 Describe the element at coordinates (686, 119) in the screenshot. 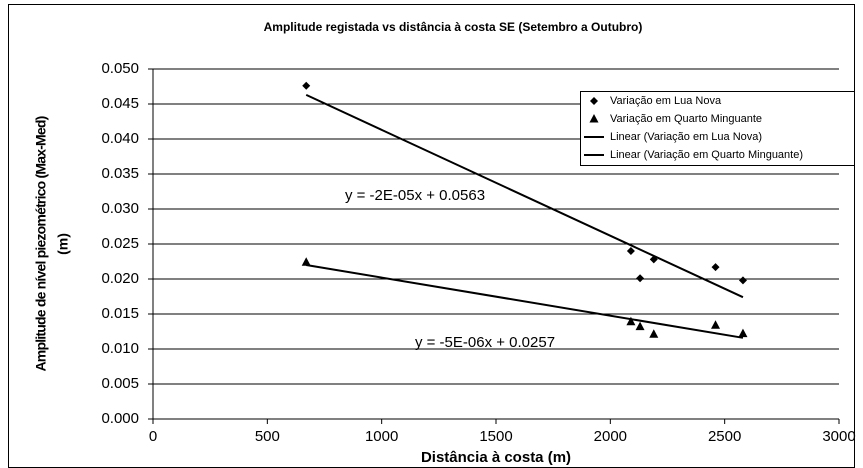

I see `legend-label: Variação em Quarto Minguante` at that location.